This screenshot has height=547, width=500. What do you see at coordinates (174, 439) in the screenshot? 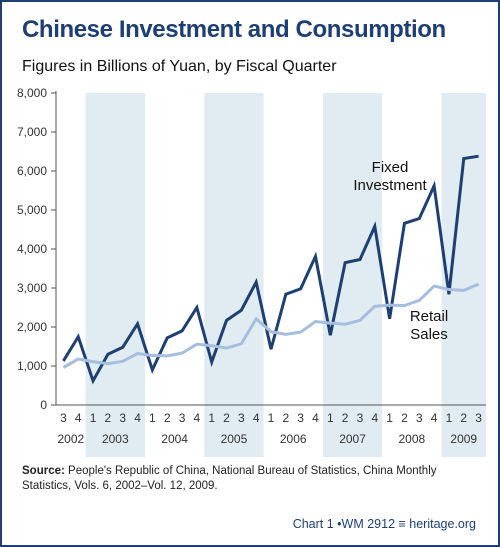
I see `year-label: 2004` at bounding box center [174, 439].